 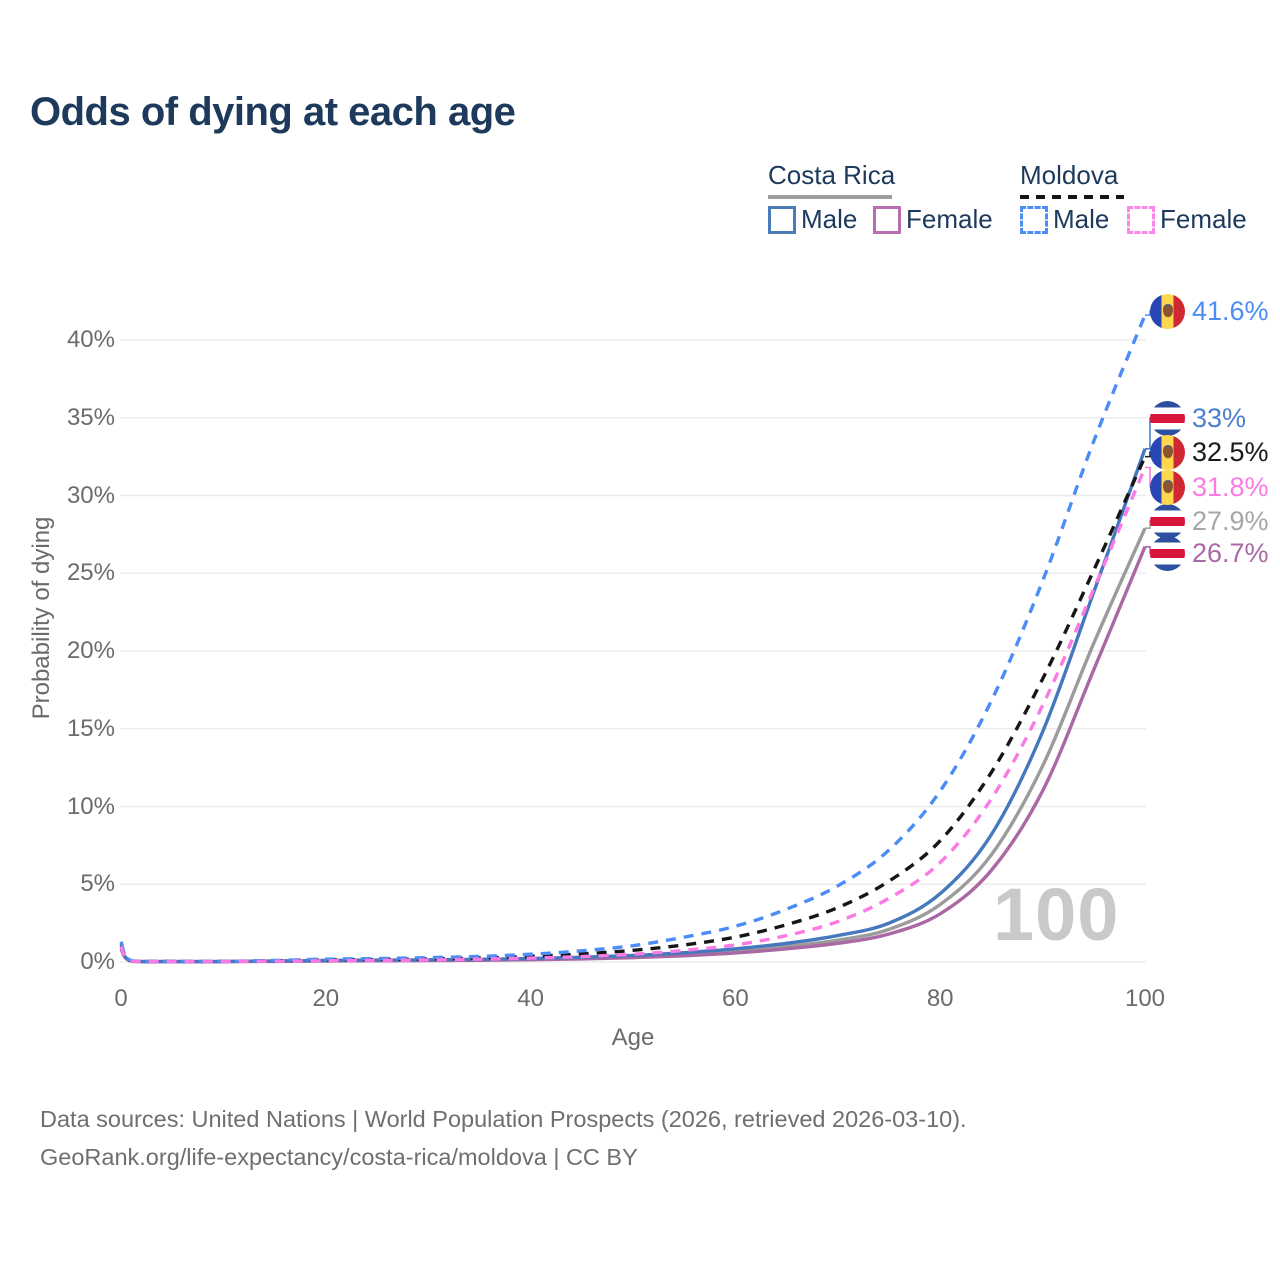 I want to click on legend-swatch-moldova-male, so click(x=1034, y=220).